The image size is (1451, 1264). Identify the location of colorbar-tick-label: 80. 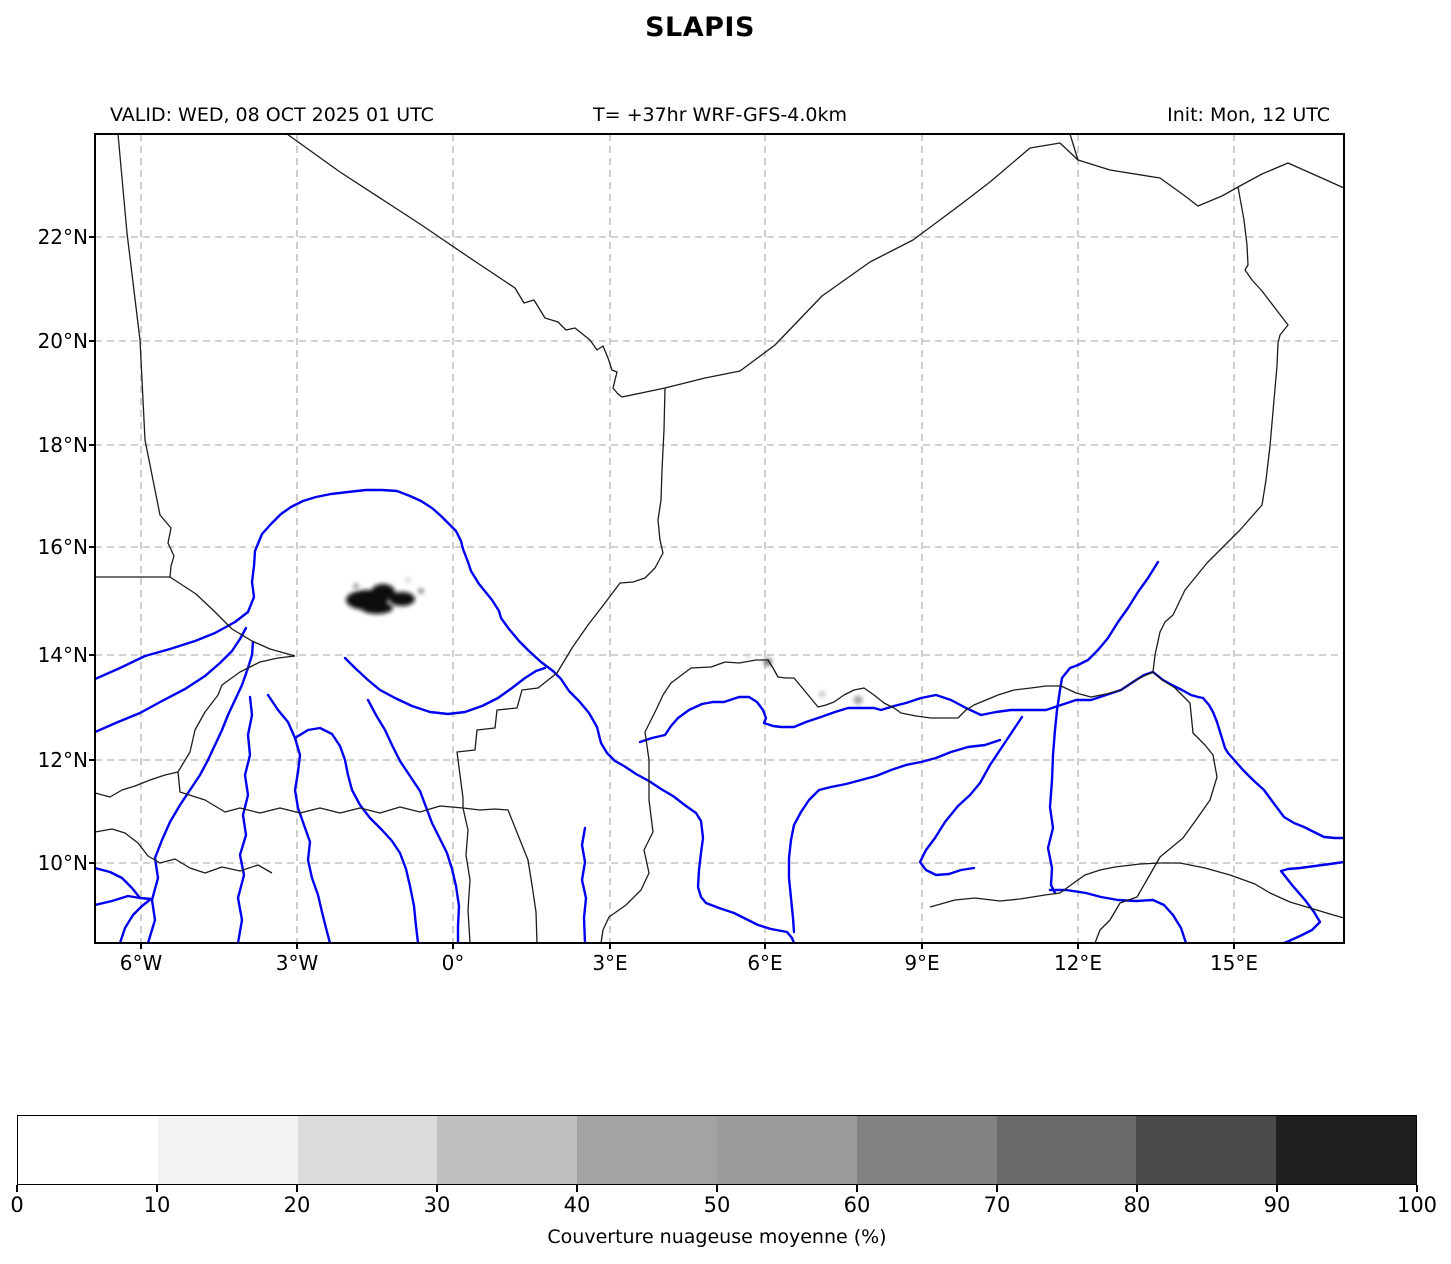
(1137, 1205).